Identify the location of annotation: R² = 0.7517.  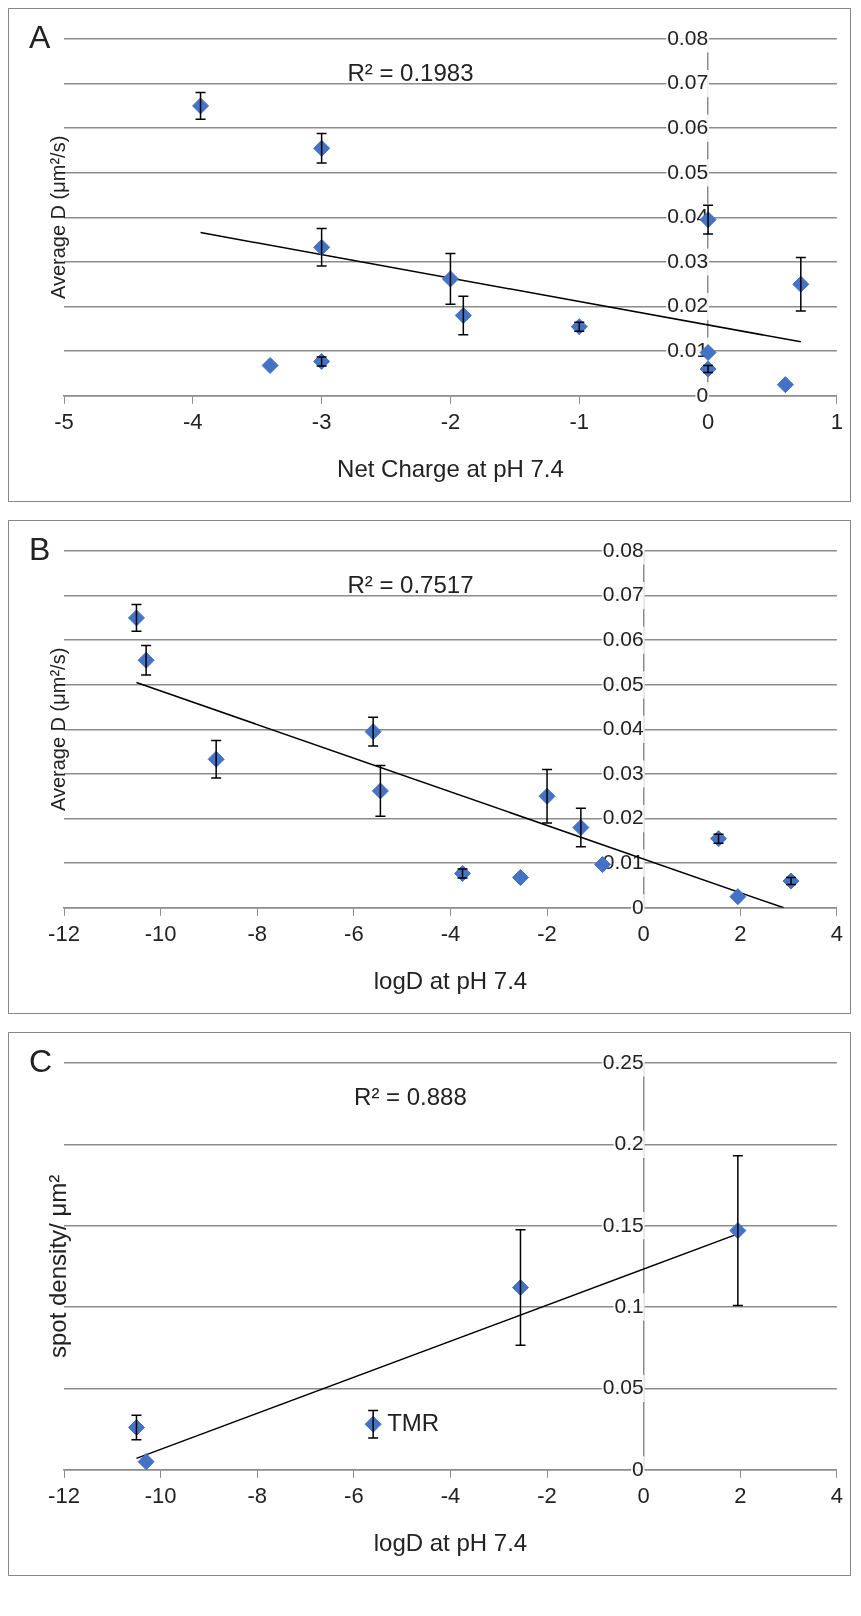
(410, 584).